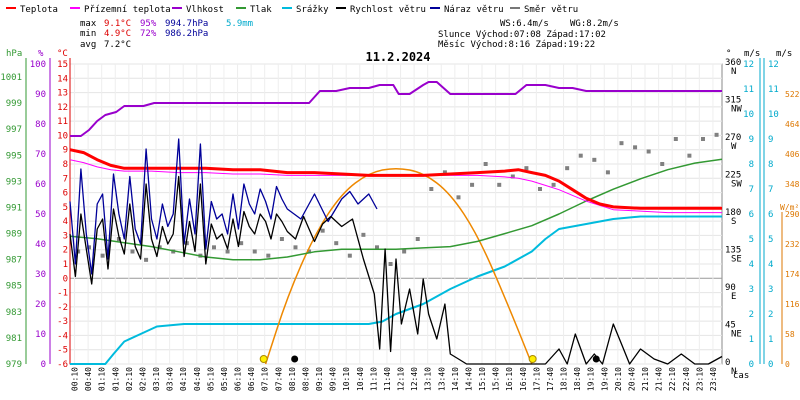 This screenshot has width=800, height=400. I want to click on stat-rain: 5.9mm, so click(239, 24).